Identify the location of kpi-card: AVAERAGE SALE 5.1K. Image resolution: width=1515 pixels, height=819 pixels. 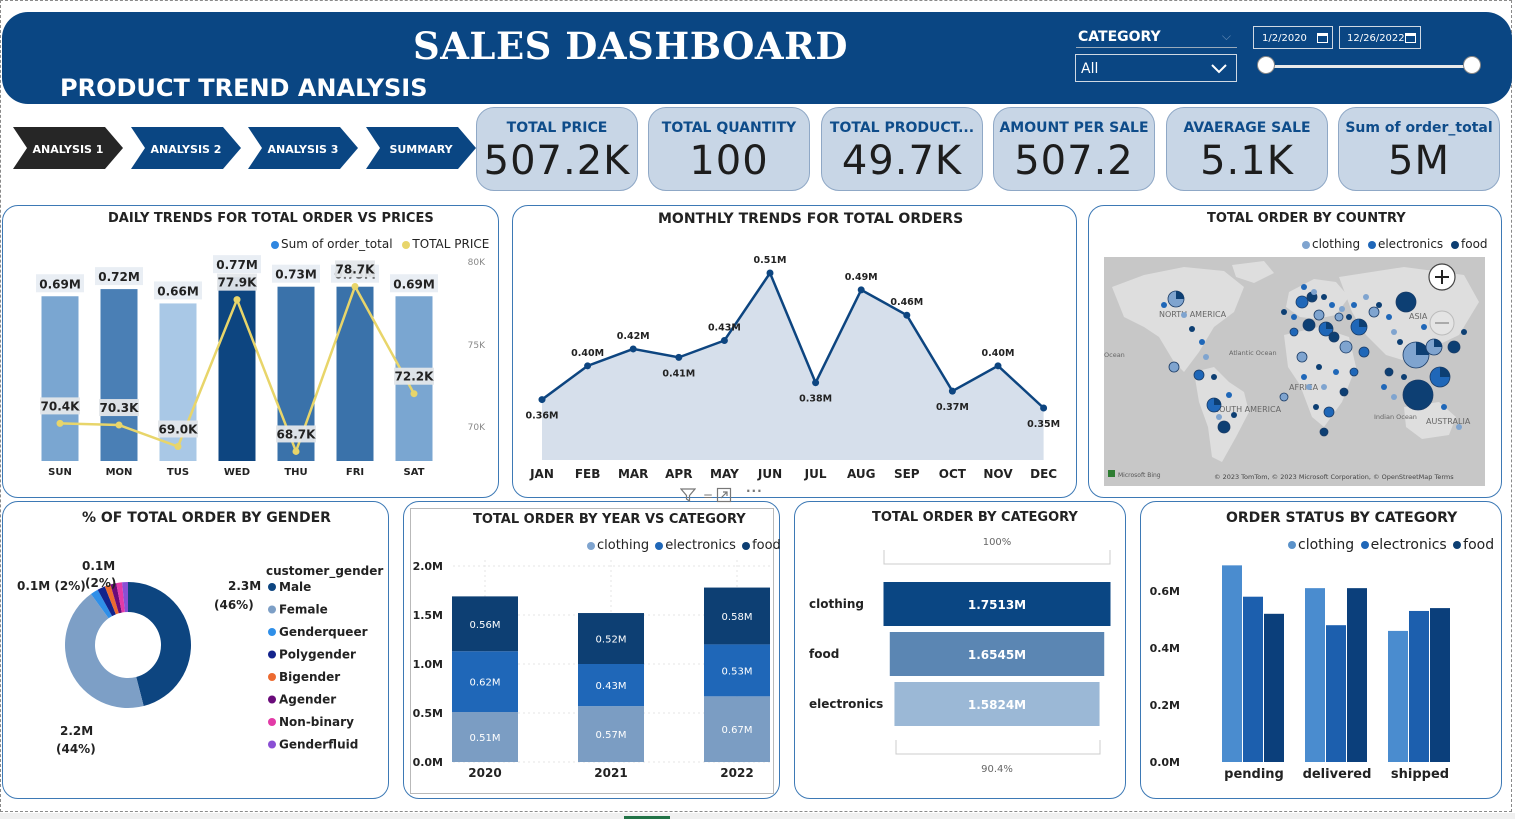
(1247, 149).